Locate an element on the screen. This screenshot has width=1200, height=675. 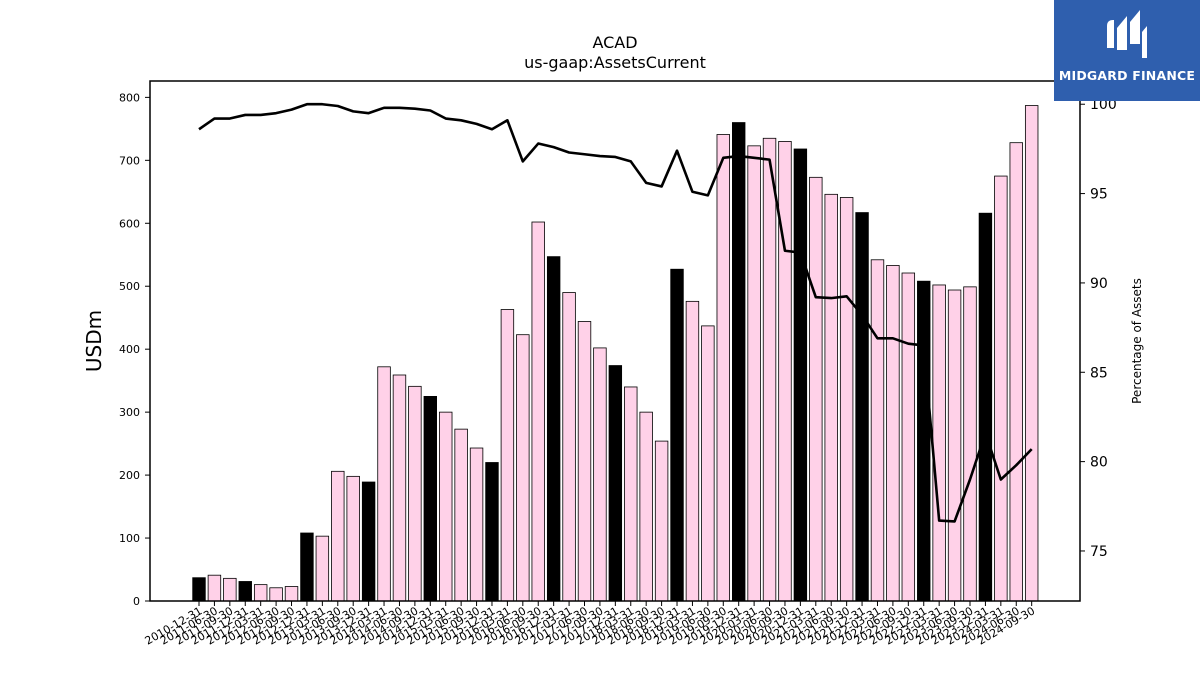
y-tick-label: 0 is located at coordinates (136, 601).